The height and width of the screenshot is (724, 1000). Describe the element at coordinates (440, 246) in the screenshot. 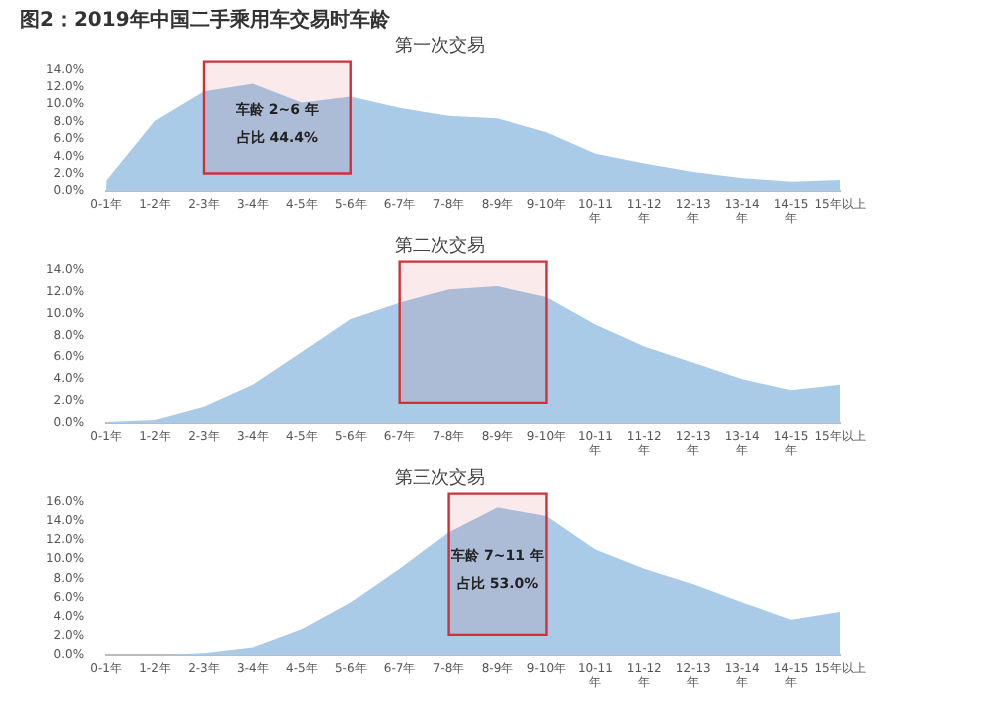

I see `chart-title: 第二次交易` at that location.